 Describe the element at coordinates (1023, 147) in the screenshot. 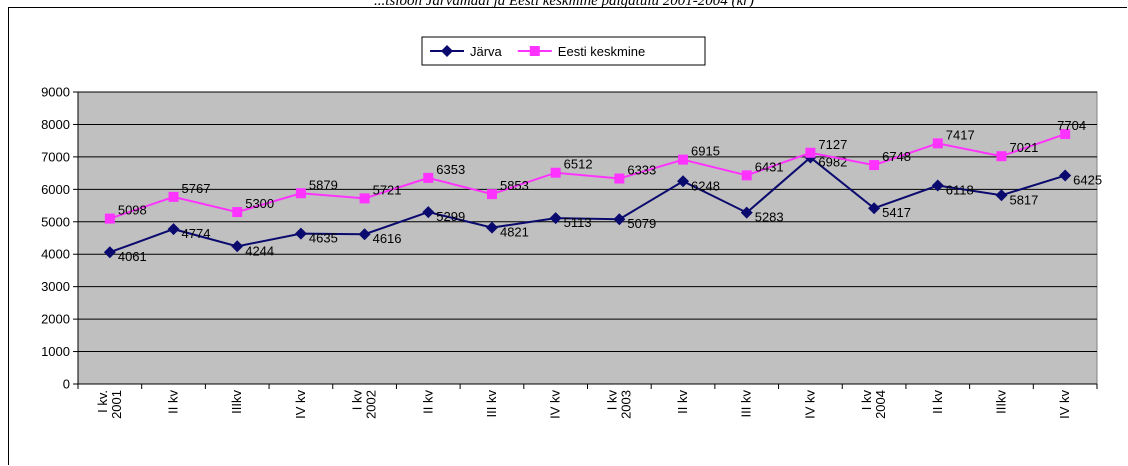

I see `data-label: 7021` at that location.